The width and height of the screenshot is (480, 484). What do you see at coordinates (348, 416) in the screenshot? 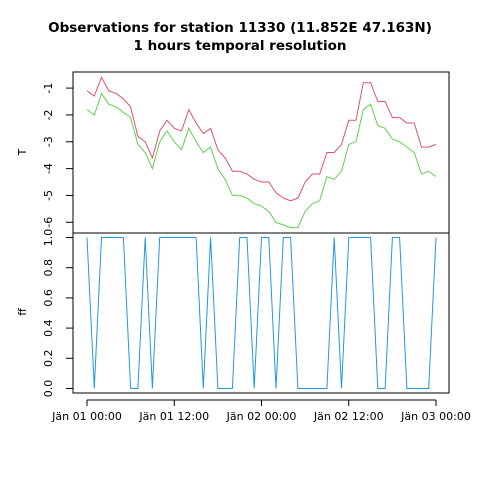
I see `x-tick-label: Jän 02 12:00` at bounding box center [348, 416].